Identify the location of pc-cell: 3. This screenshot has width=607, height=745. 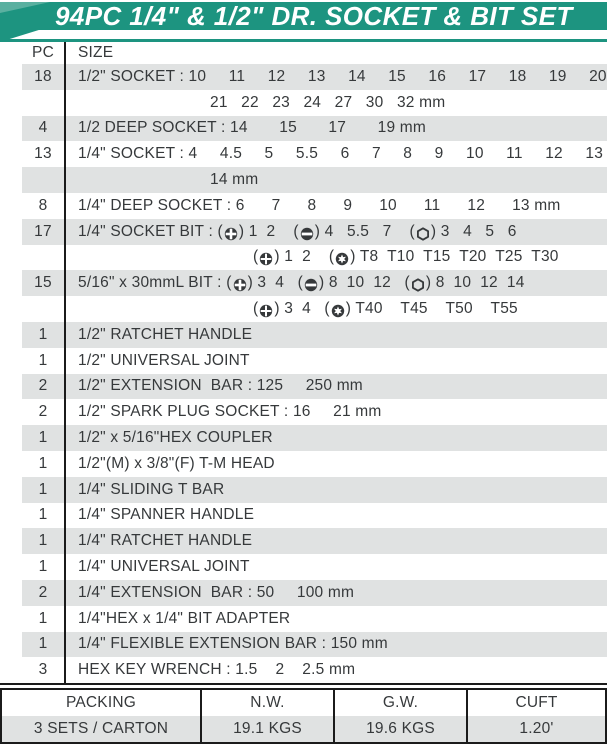
(44, 670).